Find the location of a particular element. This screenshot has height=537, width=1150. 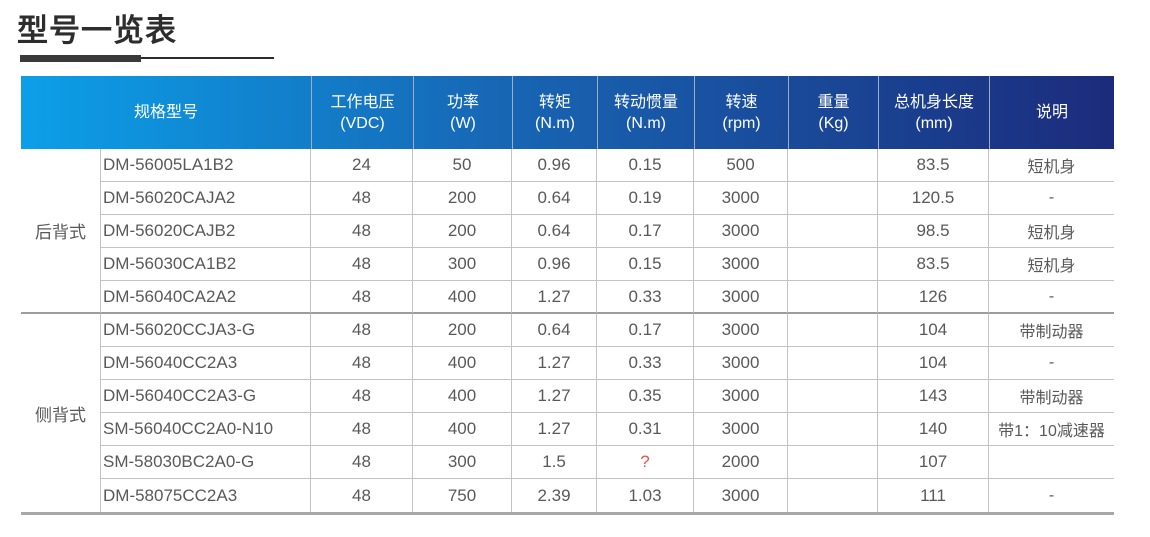

length-cell: 120.5 is located at coordinates (934, 198).